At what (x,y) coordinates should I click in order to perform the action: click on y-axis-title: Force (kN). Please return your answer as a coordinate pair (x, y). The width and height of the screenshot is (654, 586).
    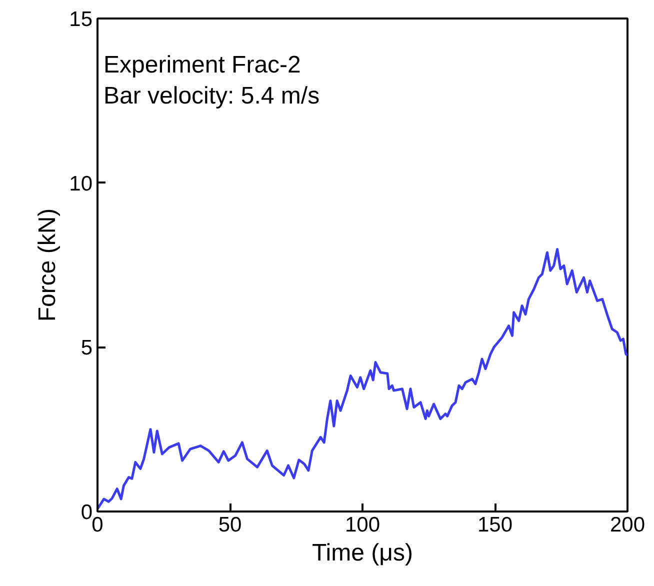
    Looking at the image, I should click on (48, 265).